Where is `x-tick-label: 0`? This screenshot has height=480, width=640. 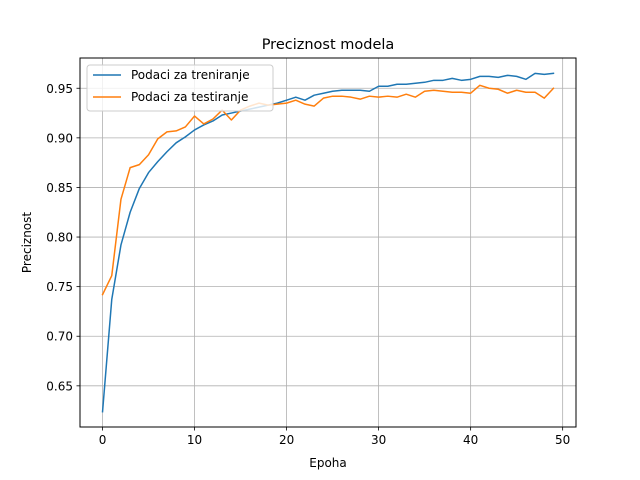 x-tick-label: 0 is located at coordinates (103, 440).